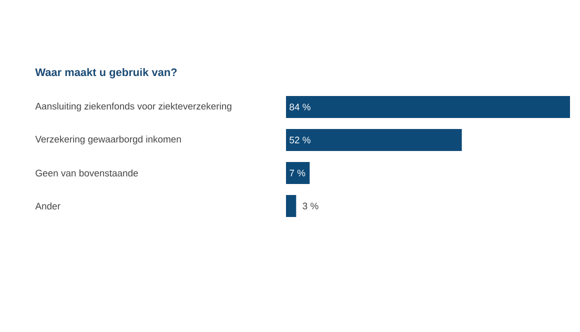 The height and width of the screenshot is (332, 580). I want to click on y-tick-label: Geen van bovenstaande, so click(87, 173).